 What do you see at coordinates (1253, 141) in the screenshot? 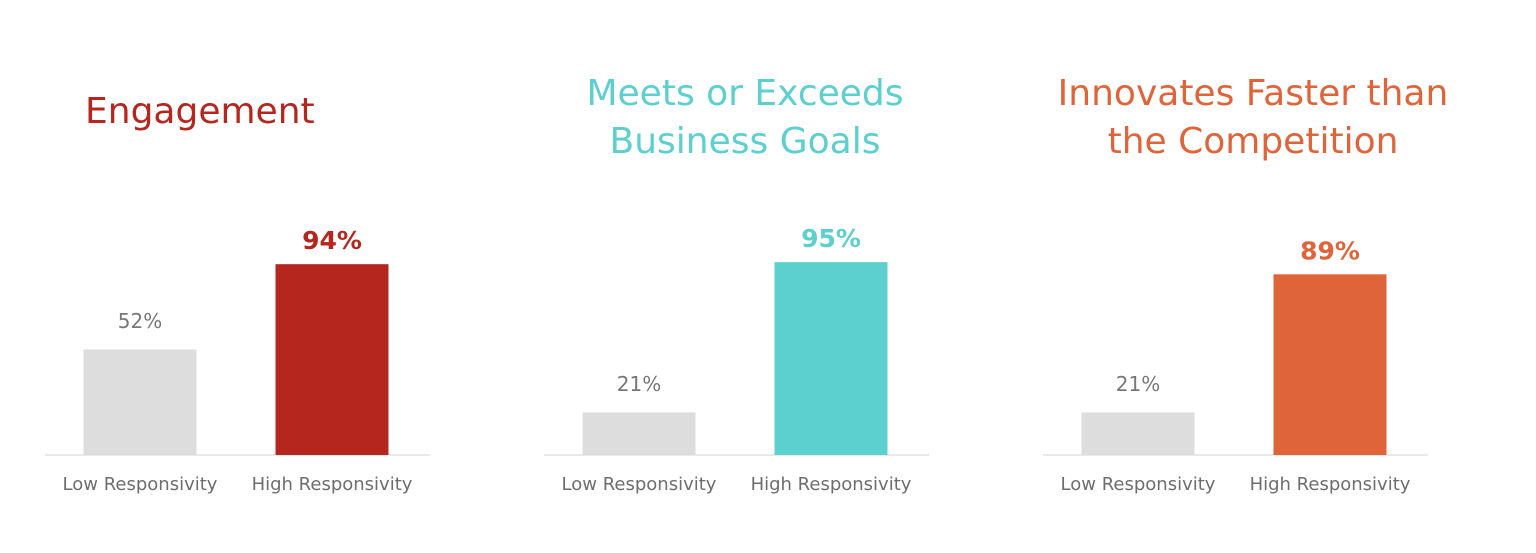
I see `chart-title: the Competition` at bounding box center [1253, 141].